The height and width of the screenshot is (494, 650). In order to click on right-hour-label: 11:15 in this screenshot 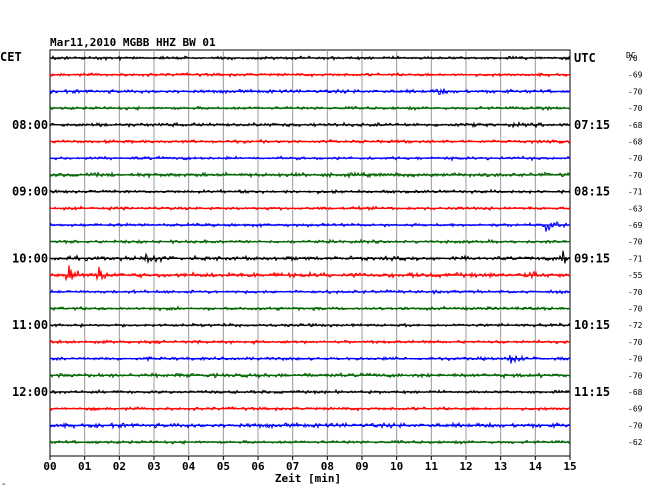, I will do `click(592, 392)`.